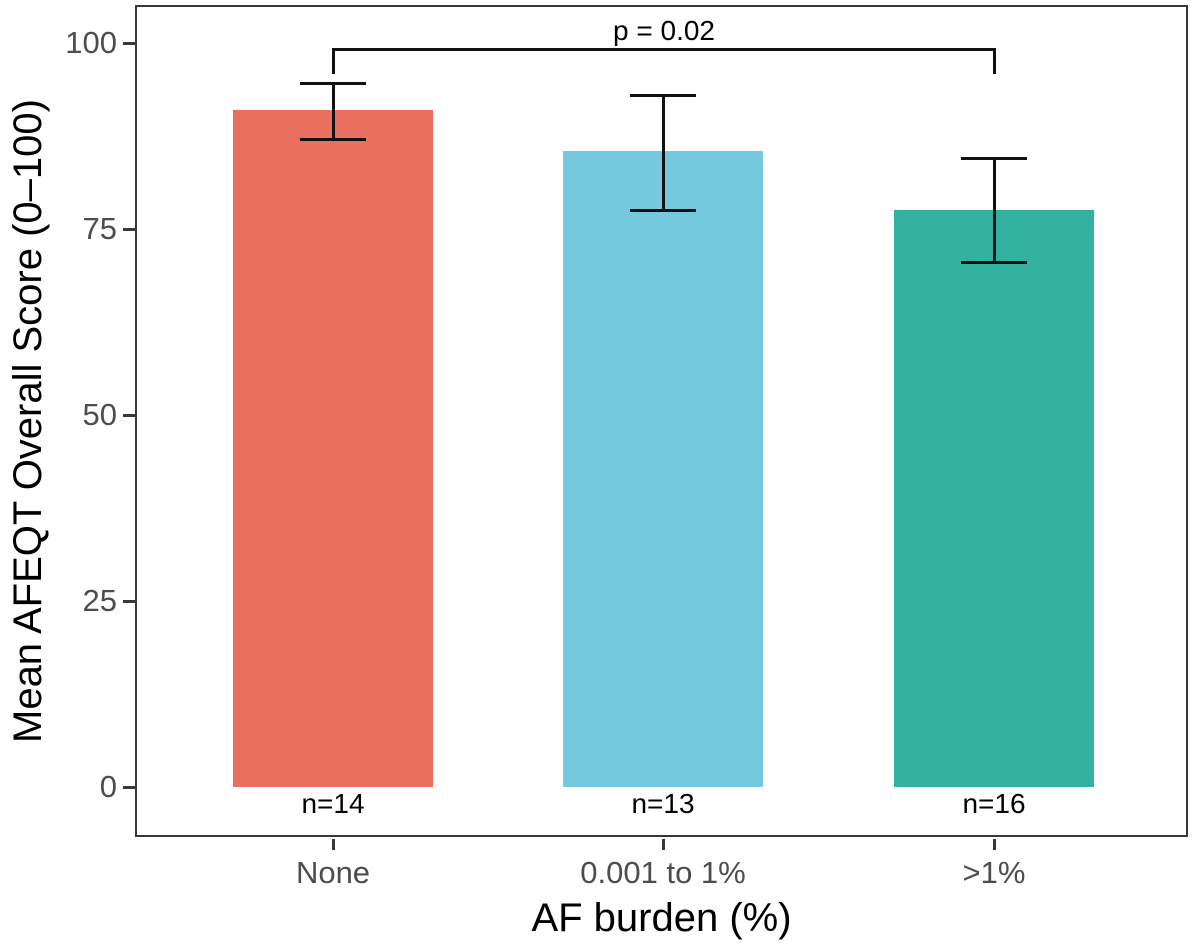  Describe the element at coordinates (661, 918) in the screenshot. I see `x-axis-title: AF burden (%)` at that location.